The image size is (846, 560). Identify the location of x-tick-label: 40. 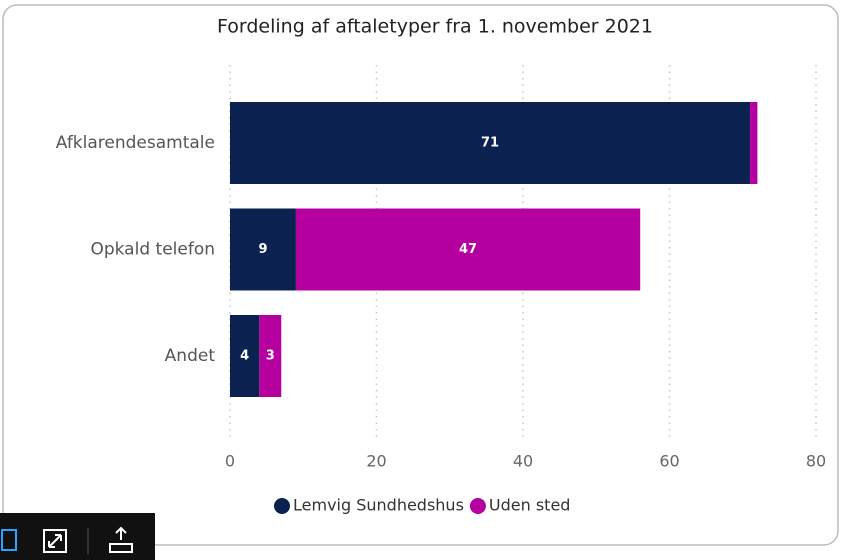
(523, 461).